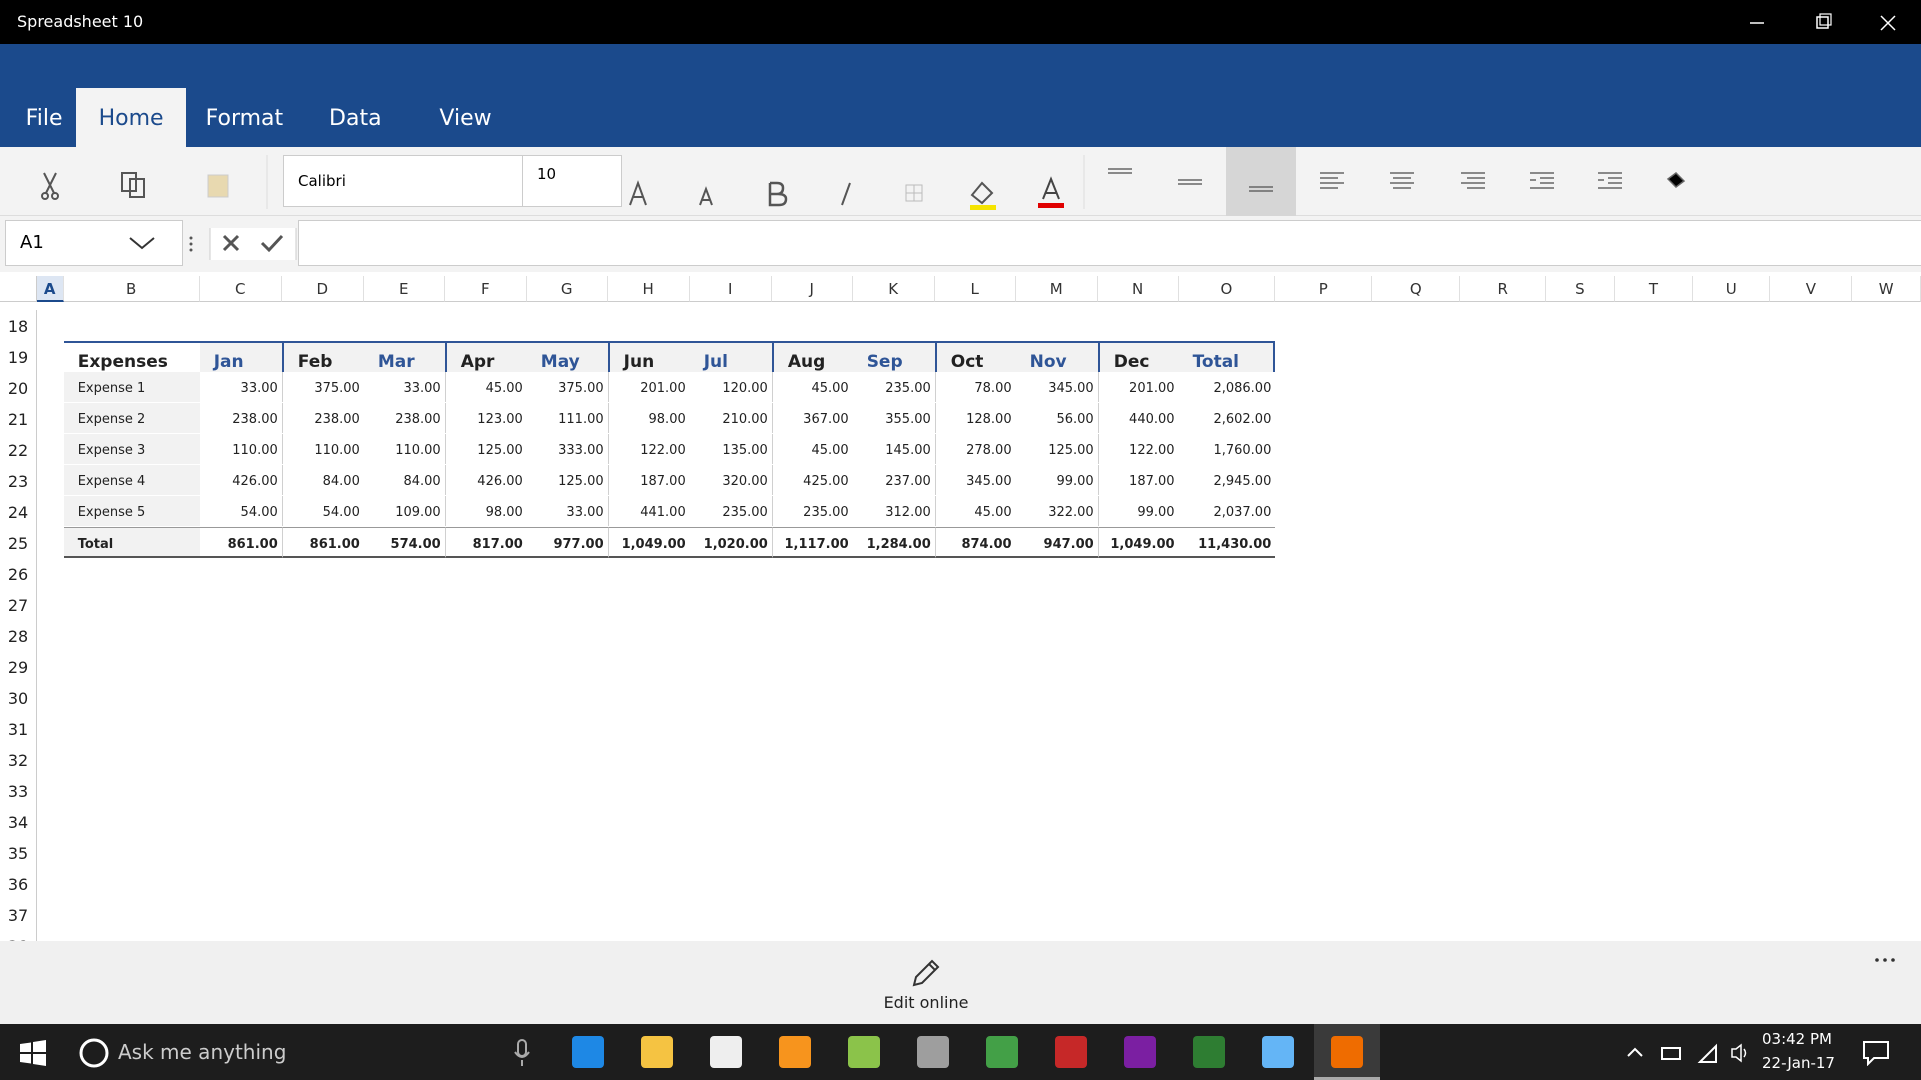 The height and width of the screenshot is (1080, 1921). I want to click on table-cell: 441.00, so click(648, 511).